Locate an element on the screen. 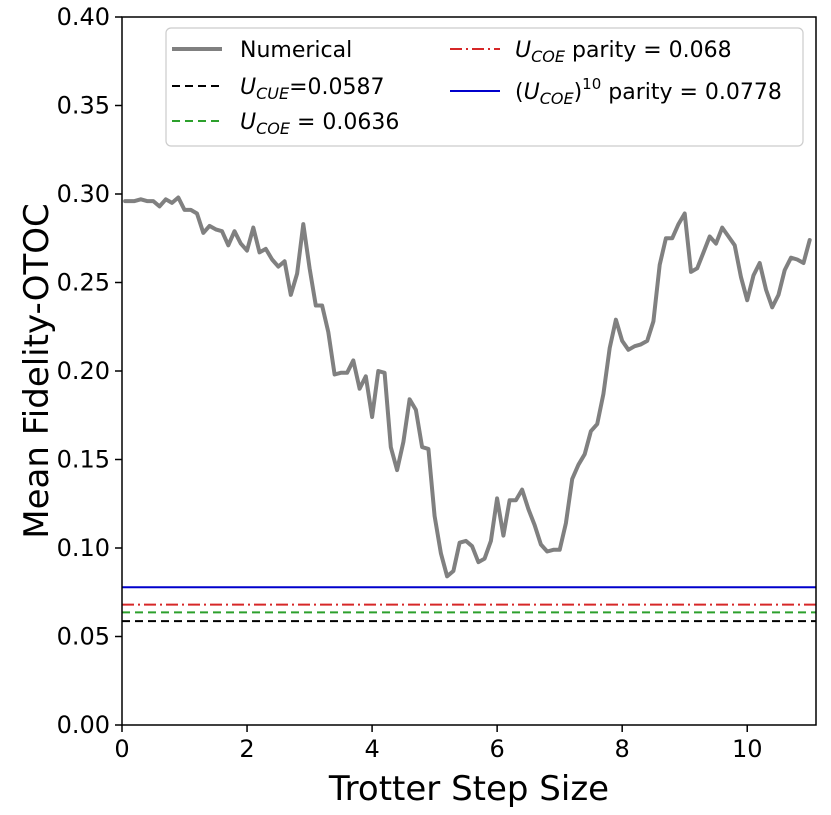 The height and width of the screenshot is (815, 831). x-tick-label: 0 is located at coordinates (121, 749).